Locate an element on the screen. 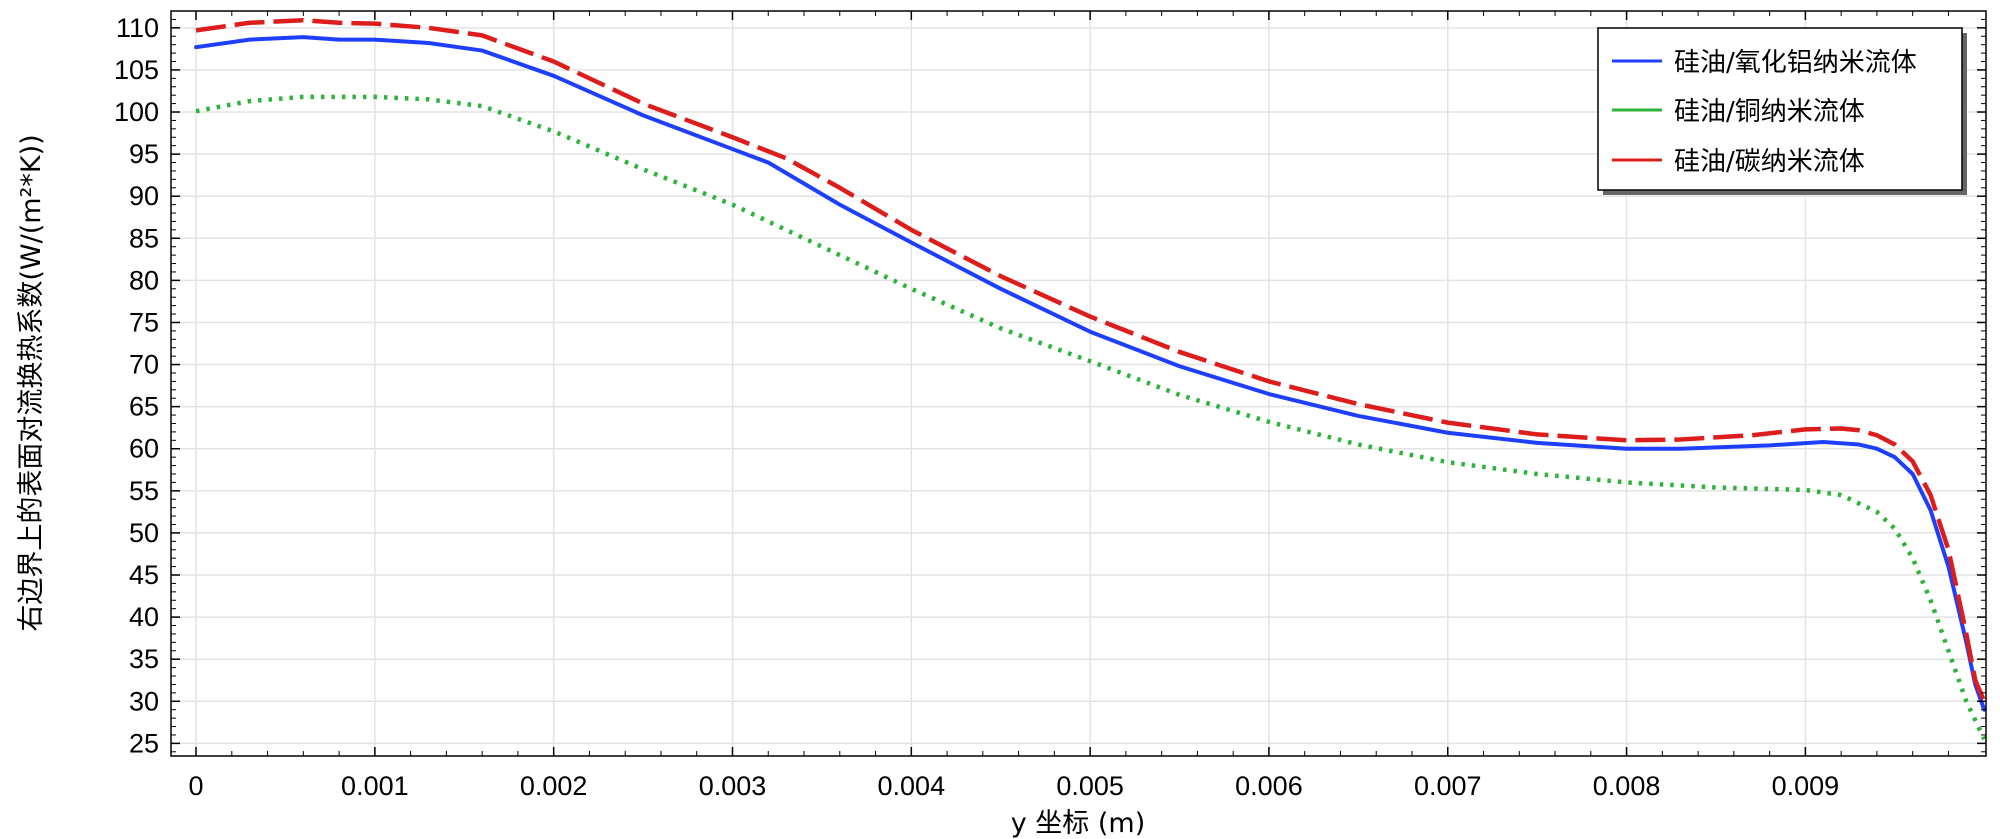  legend: 硅油/氧化铝纳米流体 硅油/铜纳米流体 硅油/碳纳米流体 is located at coordinates (1782, 111).